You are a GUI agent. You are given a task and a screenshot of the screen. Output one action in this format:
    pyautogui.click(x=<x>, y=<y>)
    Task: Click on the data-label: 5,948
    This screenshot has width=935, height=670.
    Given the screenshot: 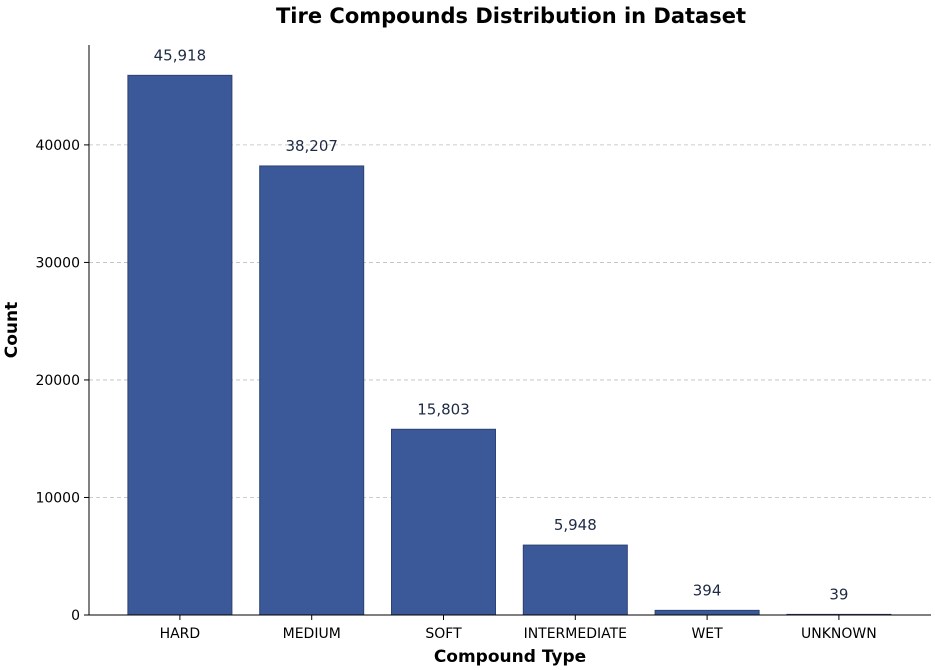 What is the action you would take?
    pyautogui.click(x=575, y=525)
    